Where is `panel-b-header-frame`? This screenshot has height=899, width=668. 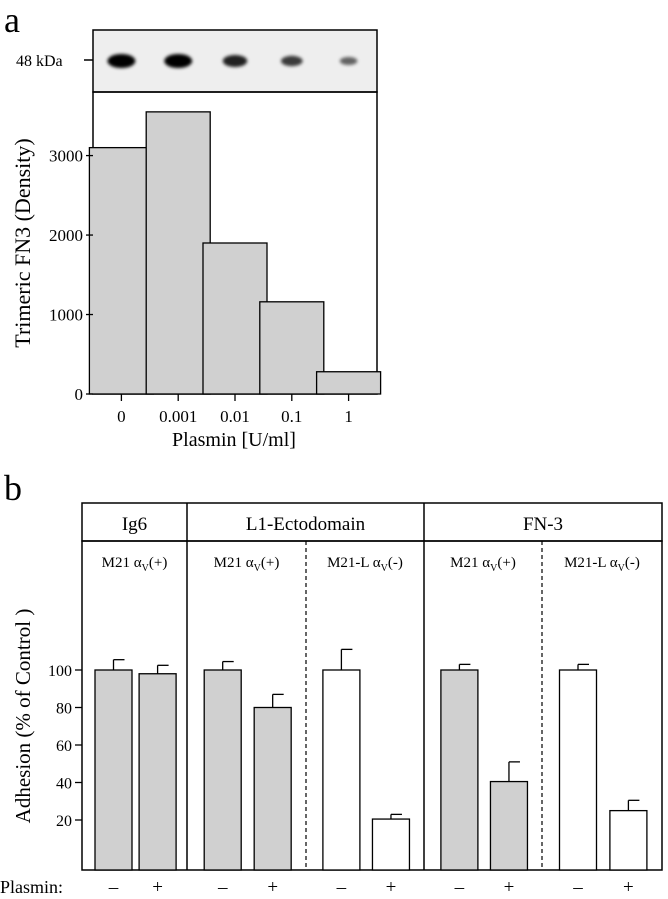
panel-b-header-frame is located at coordinates (372, 522).